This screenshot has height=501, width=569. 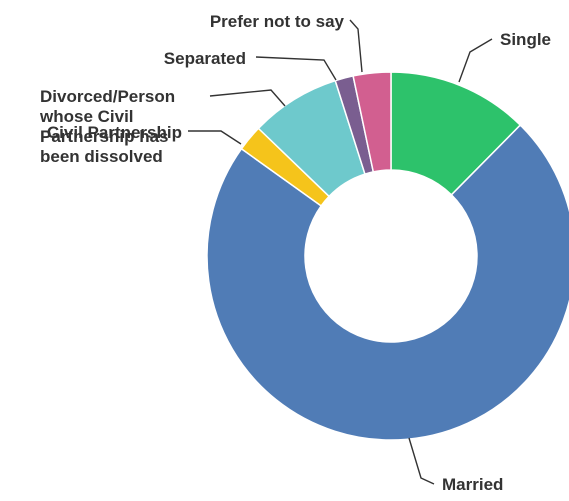 What do you see at coordinates (475, 60) in the screenshot?
I see `leader-line-single` at bounding box center [475, 60].